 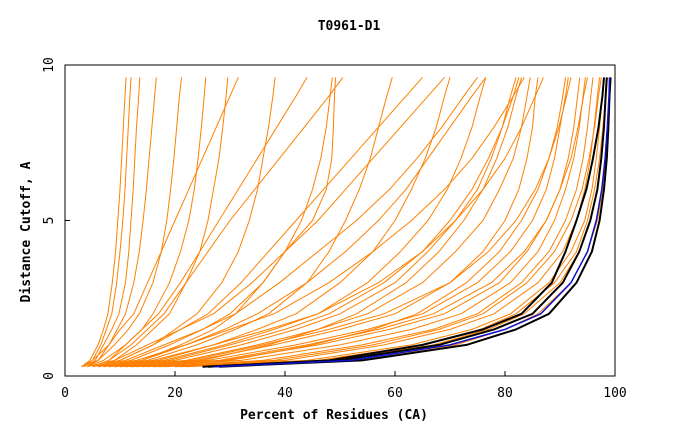 I want to click on x-tick-label-100: 100, so click(x=614, y=393).